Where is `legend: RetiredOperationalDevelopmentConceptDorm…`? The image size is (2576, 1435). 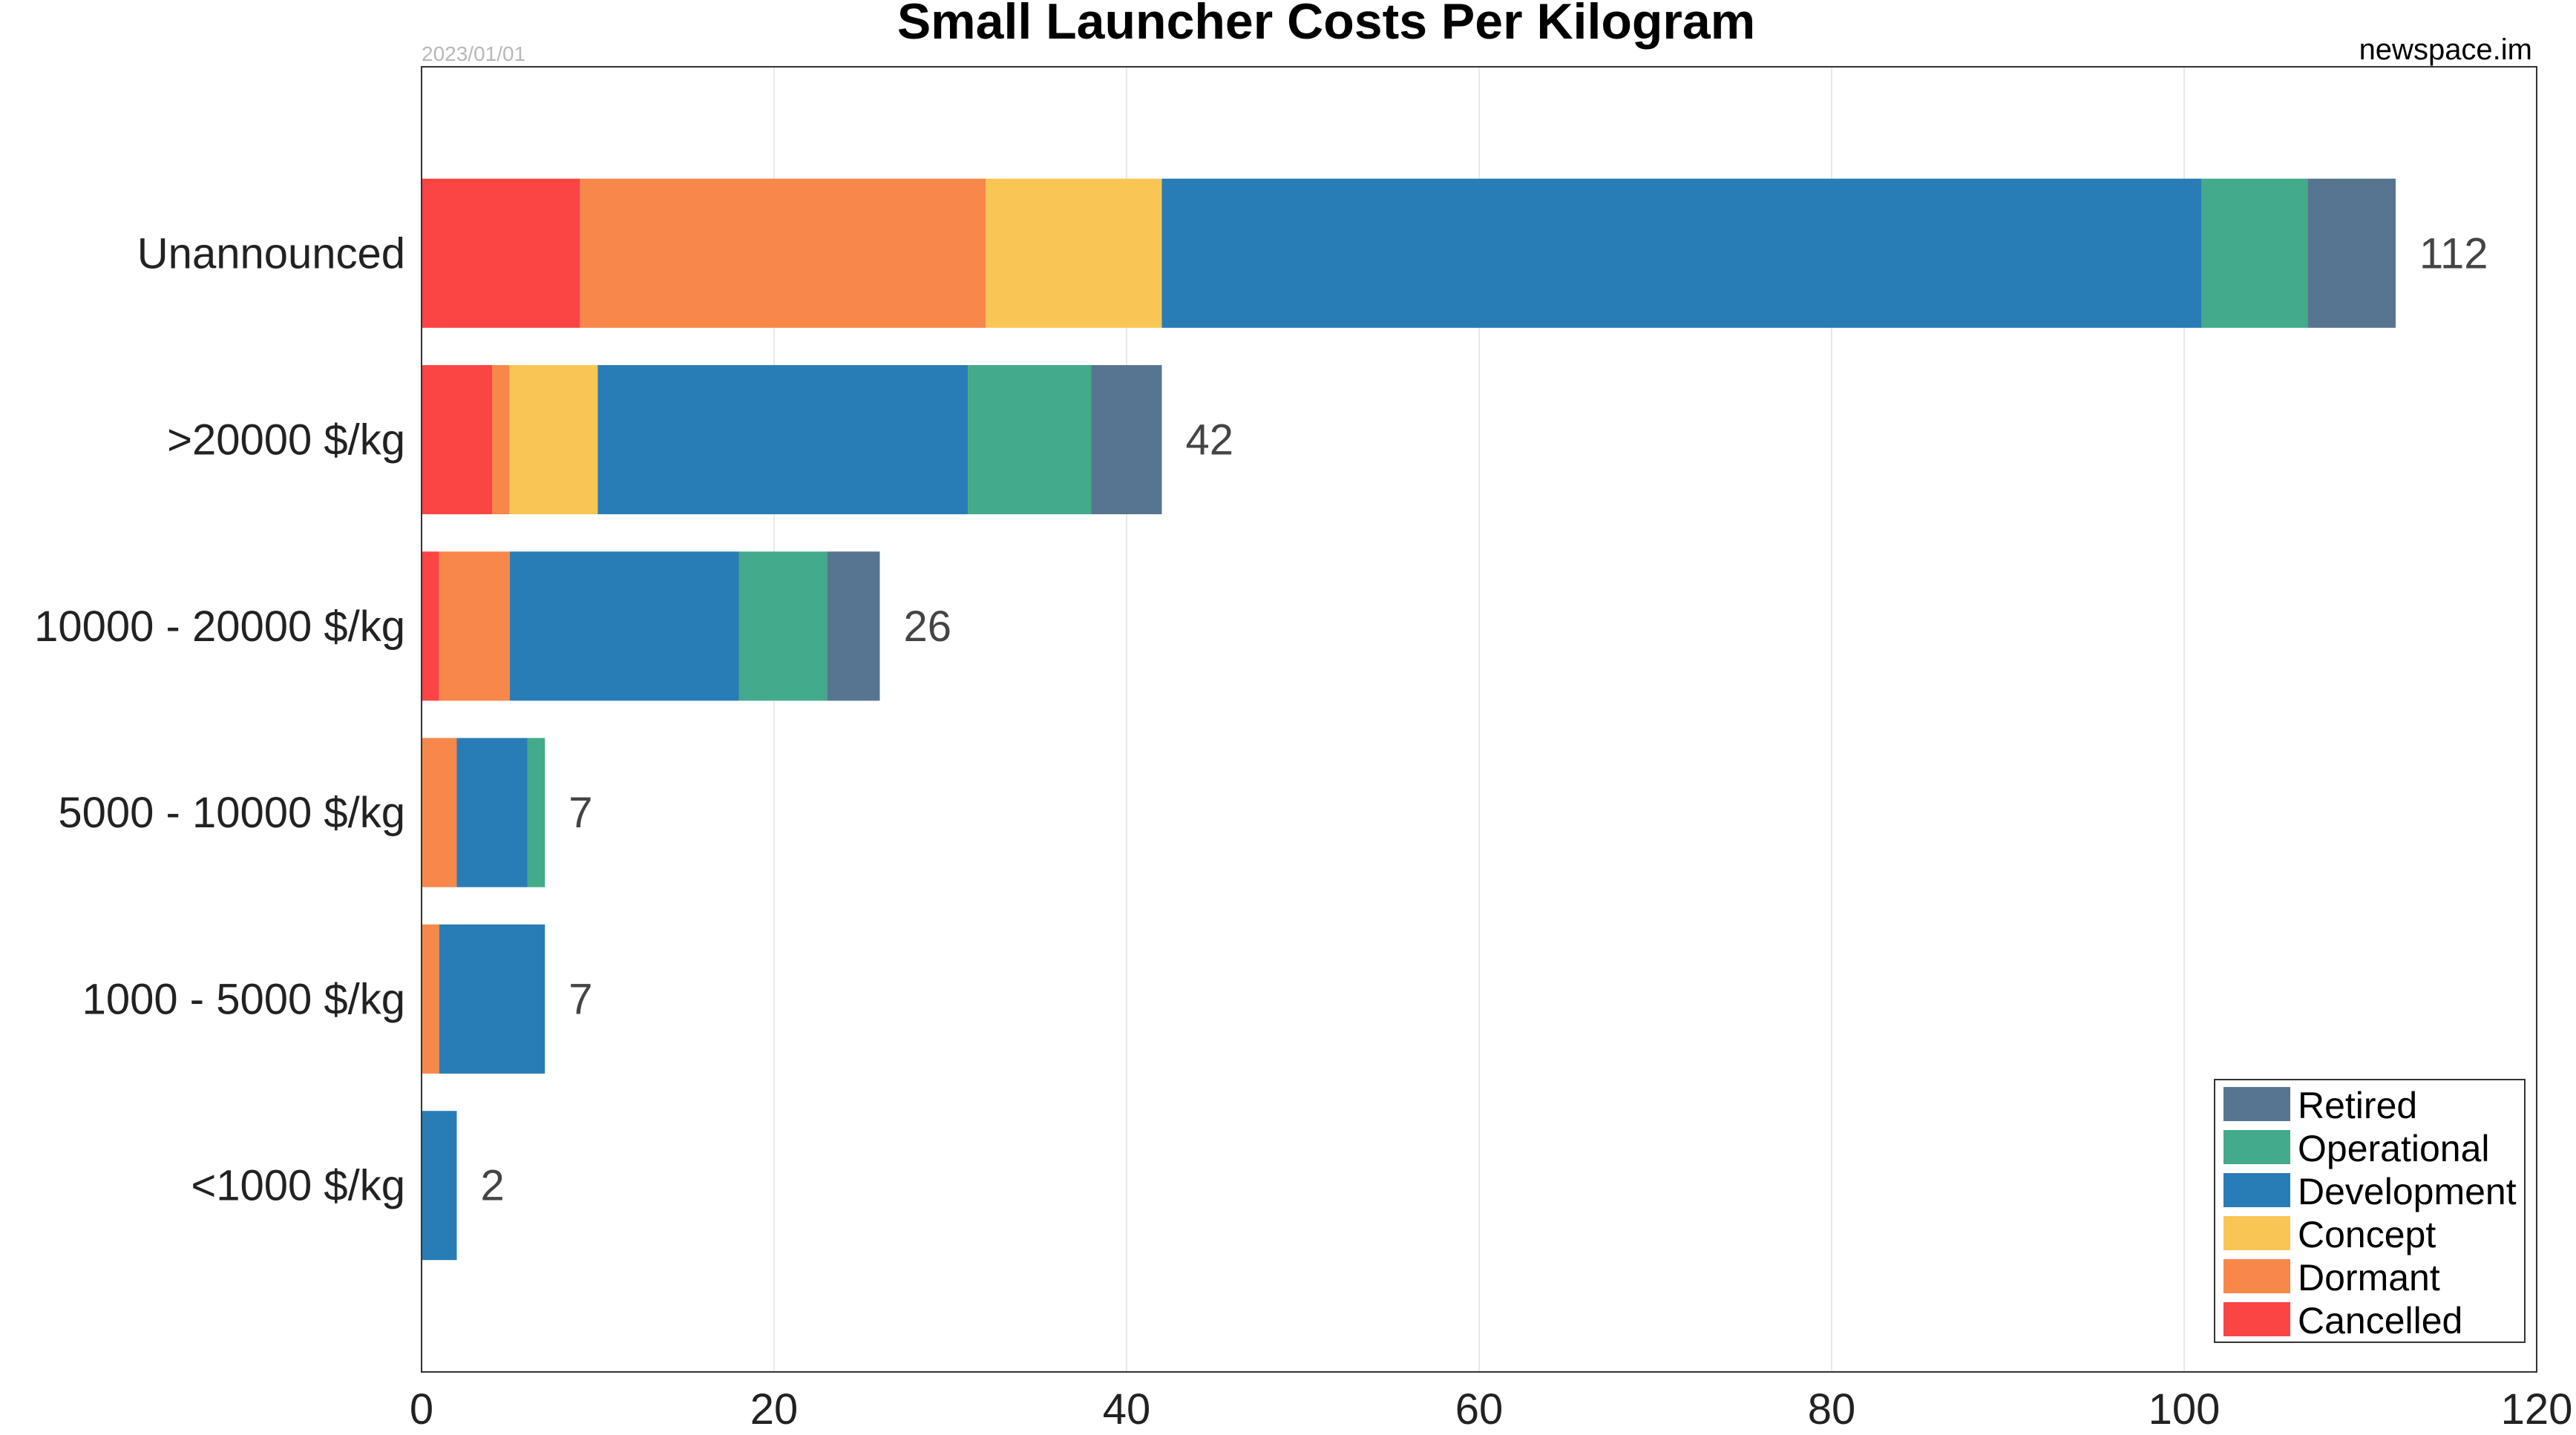 legend: RetiredOperationalDevelopmentConceptDorm… is located at coordinates (2370, 1211).